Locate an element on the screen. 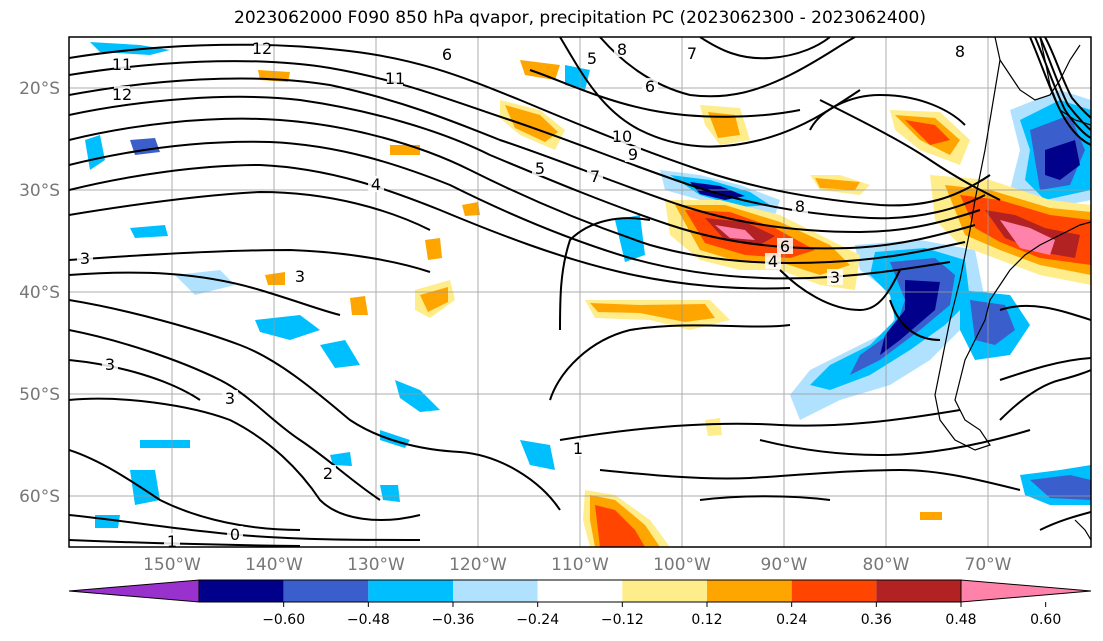 The height and width of the screenshot is (641, 1103). colorbar-extend-high is located at coordinates (1026, 591).